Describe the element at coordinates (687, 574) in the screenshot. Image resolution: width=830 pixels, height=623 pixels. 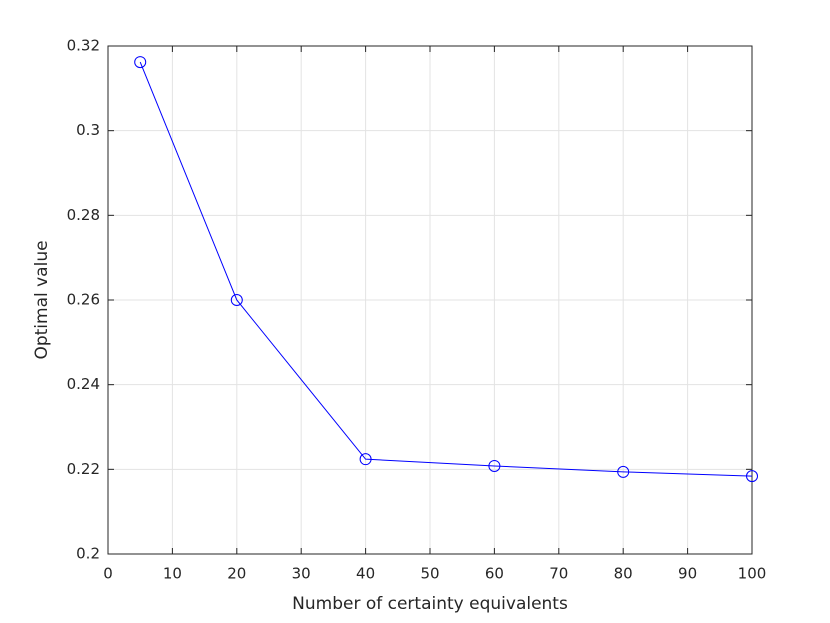
I see `x-tick-label: 90` at that location.